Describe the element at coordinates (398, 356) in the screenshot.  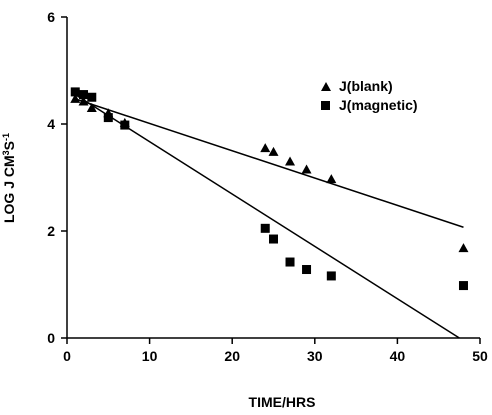
I see `x-tick-label: 40` at that location.